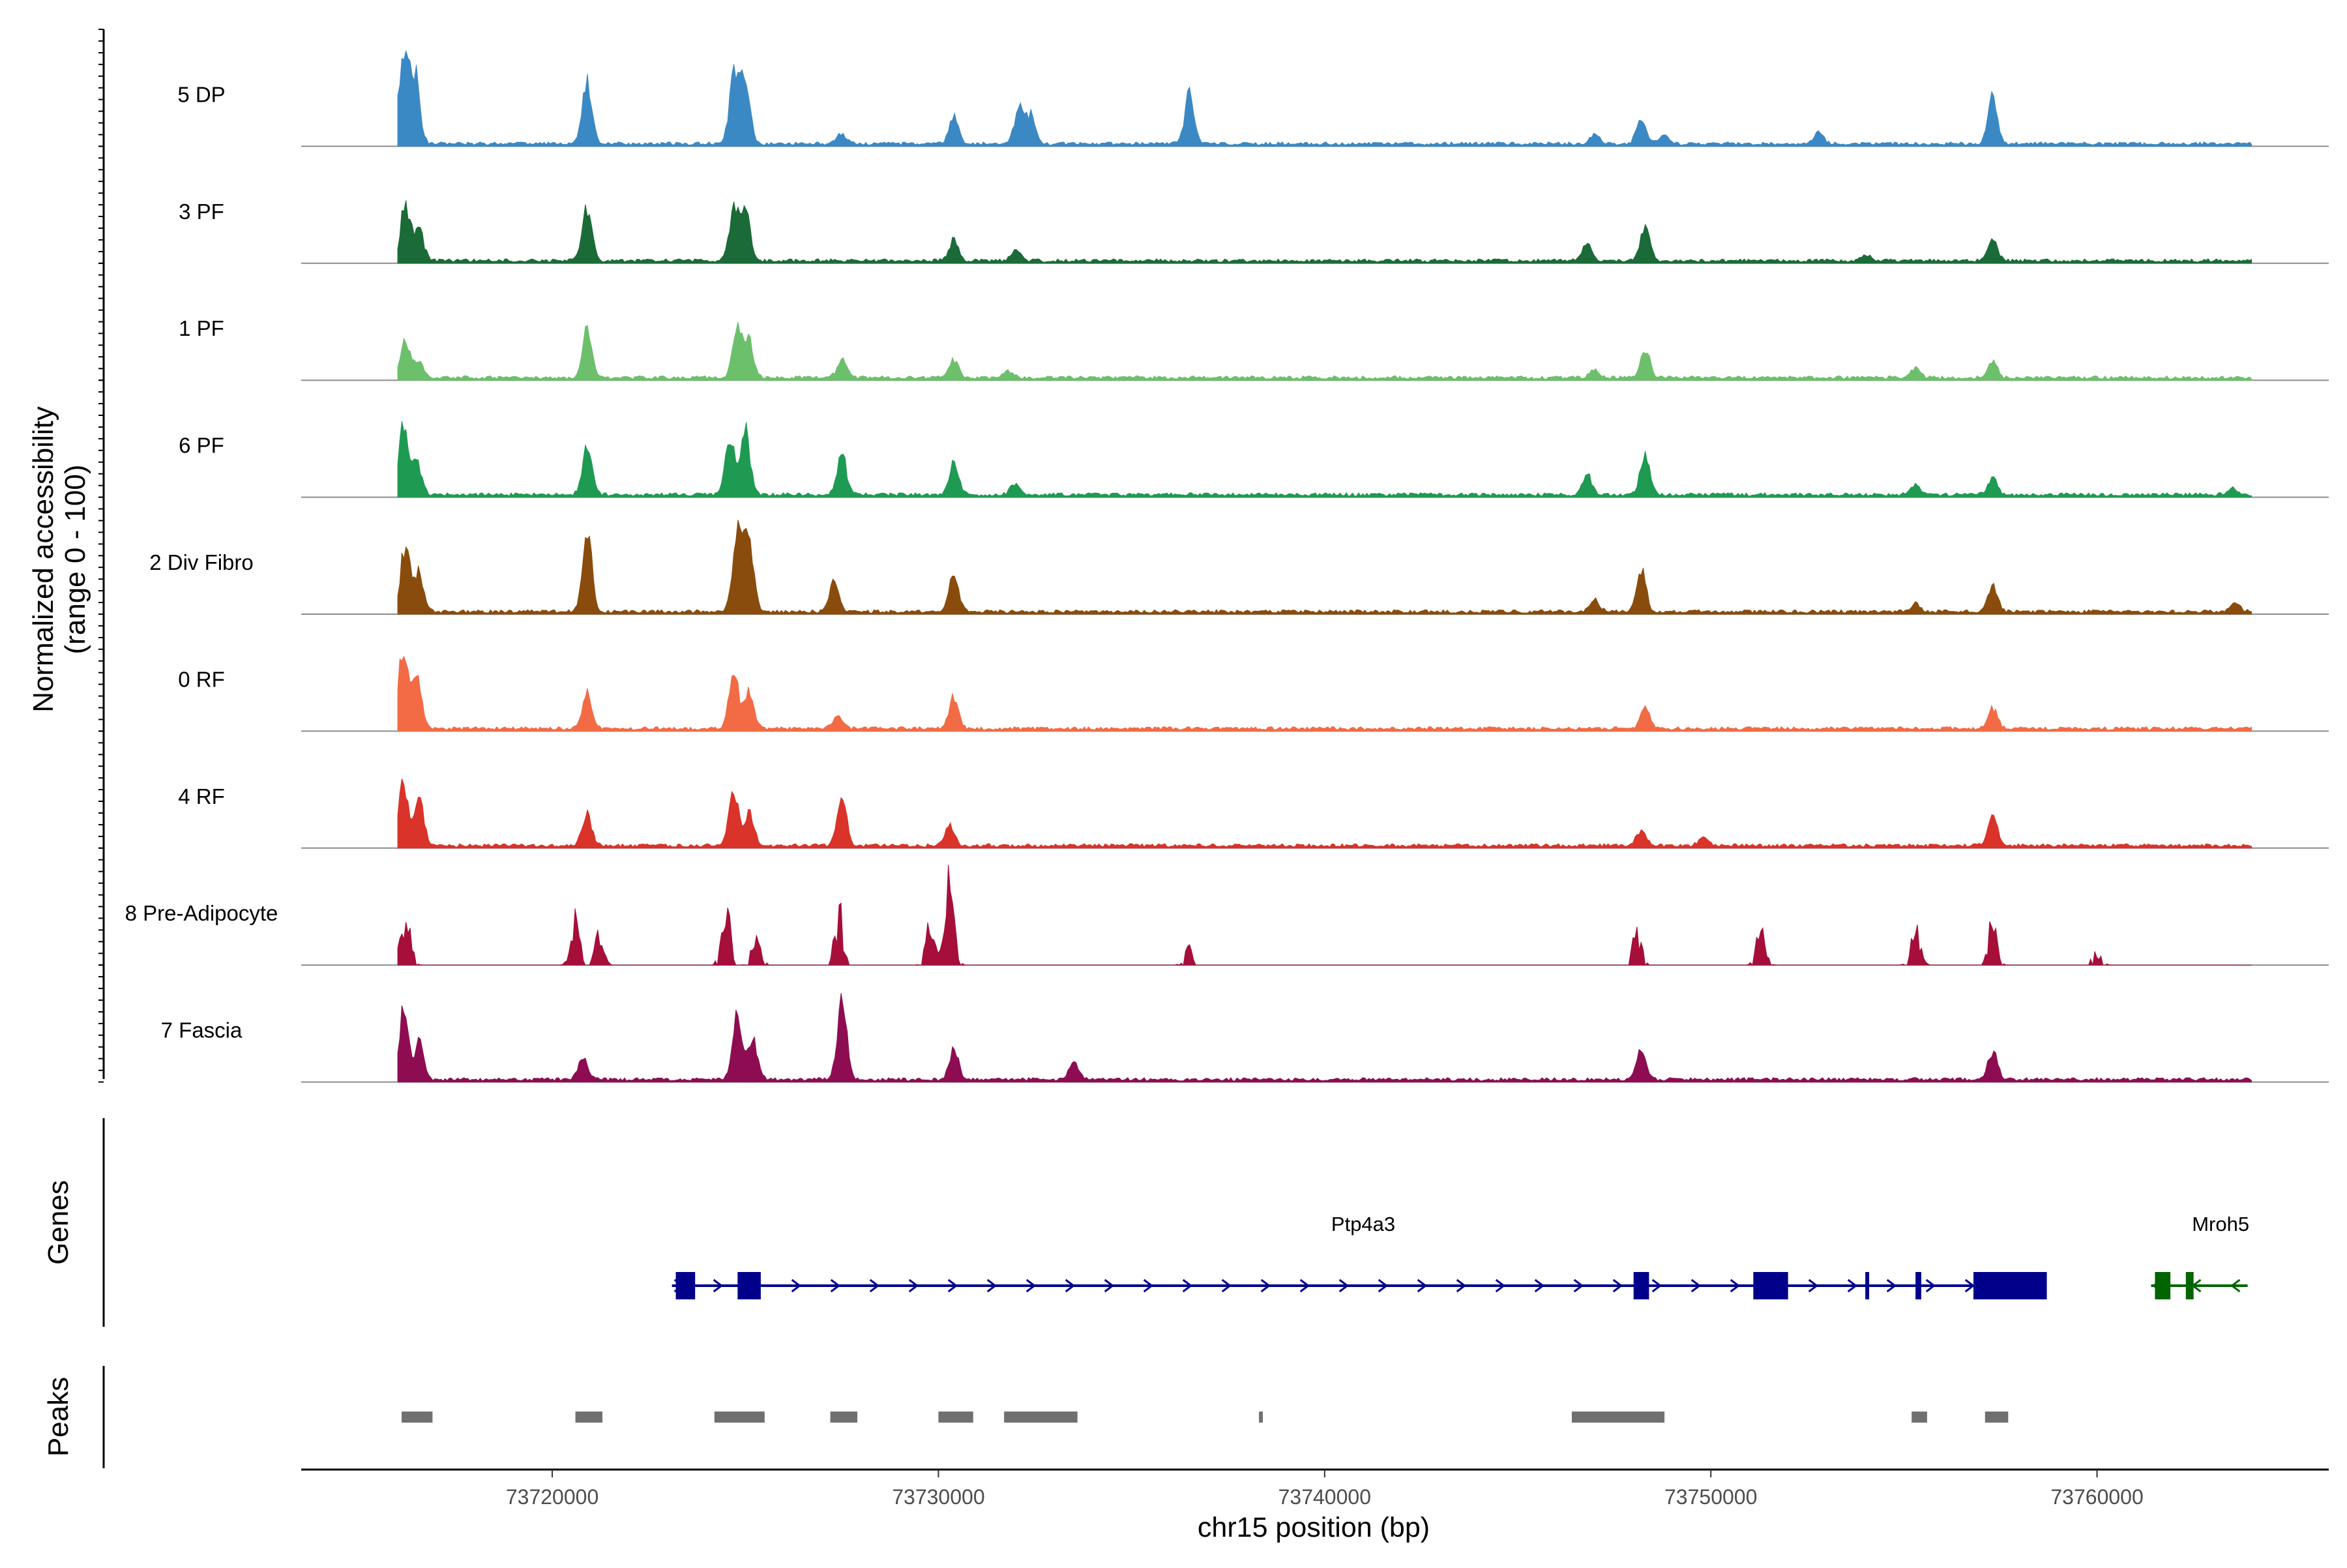 This screenshot has height=1568, width=2347. Describe the element at coordinates (43, 559) in the screenshot. I see `y-axis-label-line1: Normalized accessibility` at that location.